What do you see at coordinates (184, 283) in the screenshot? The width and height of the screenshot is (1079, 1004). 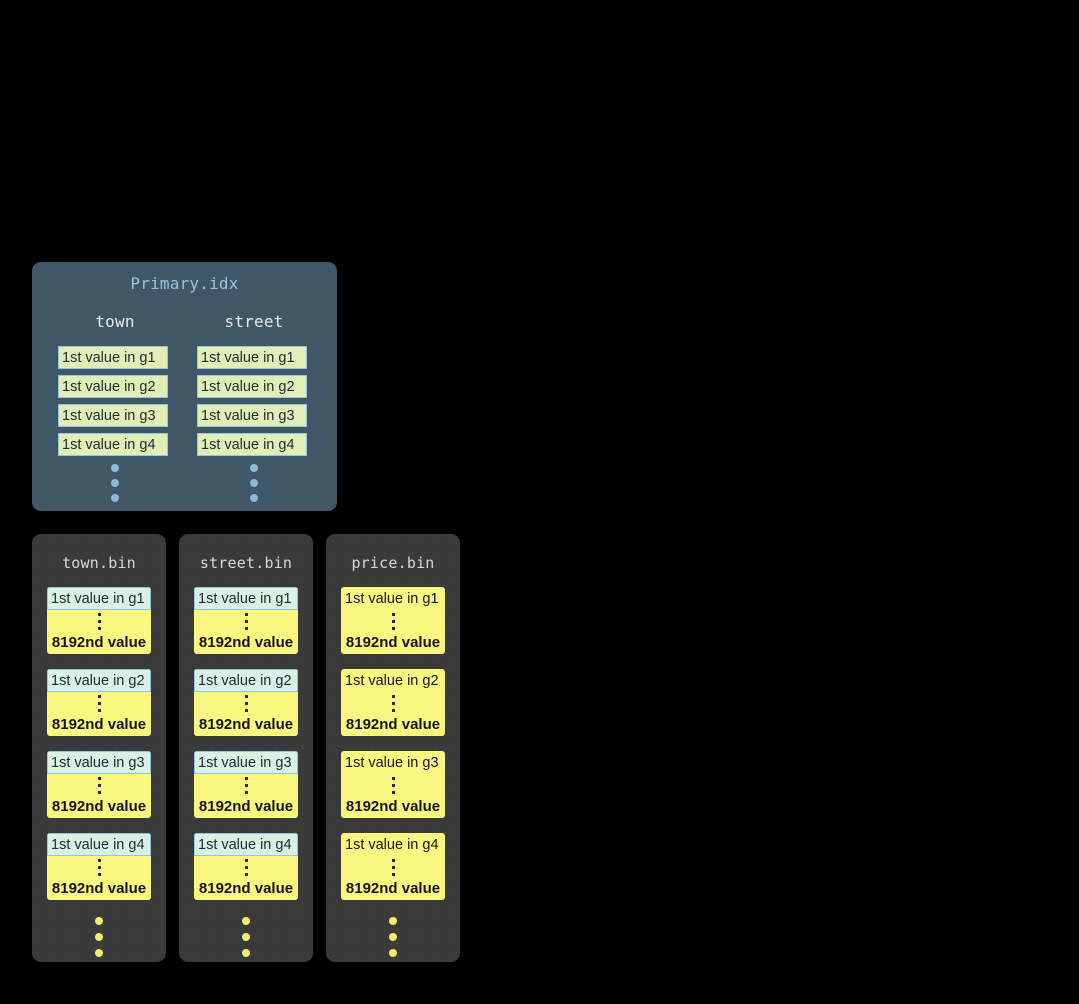 I see `primary-index-title: Primary.idx` at bounding box center [184, 283].